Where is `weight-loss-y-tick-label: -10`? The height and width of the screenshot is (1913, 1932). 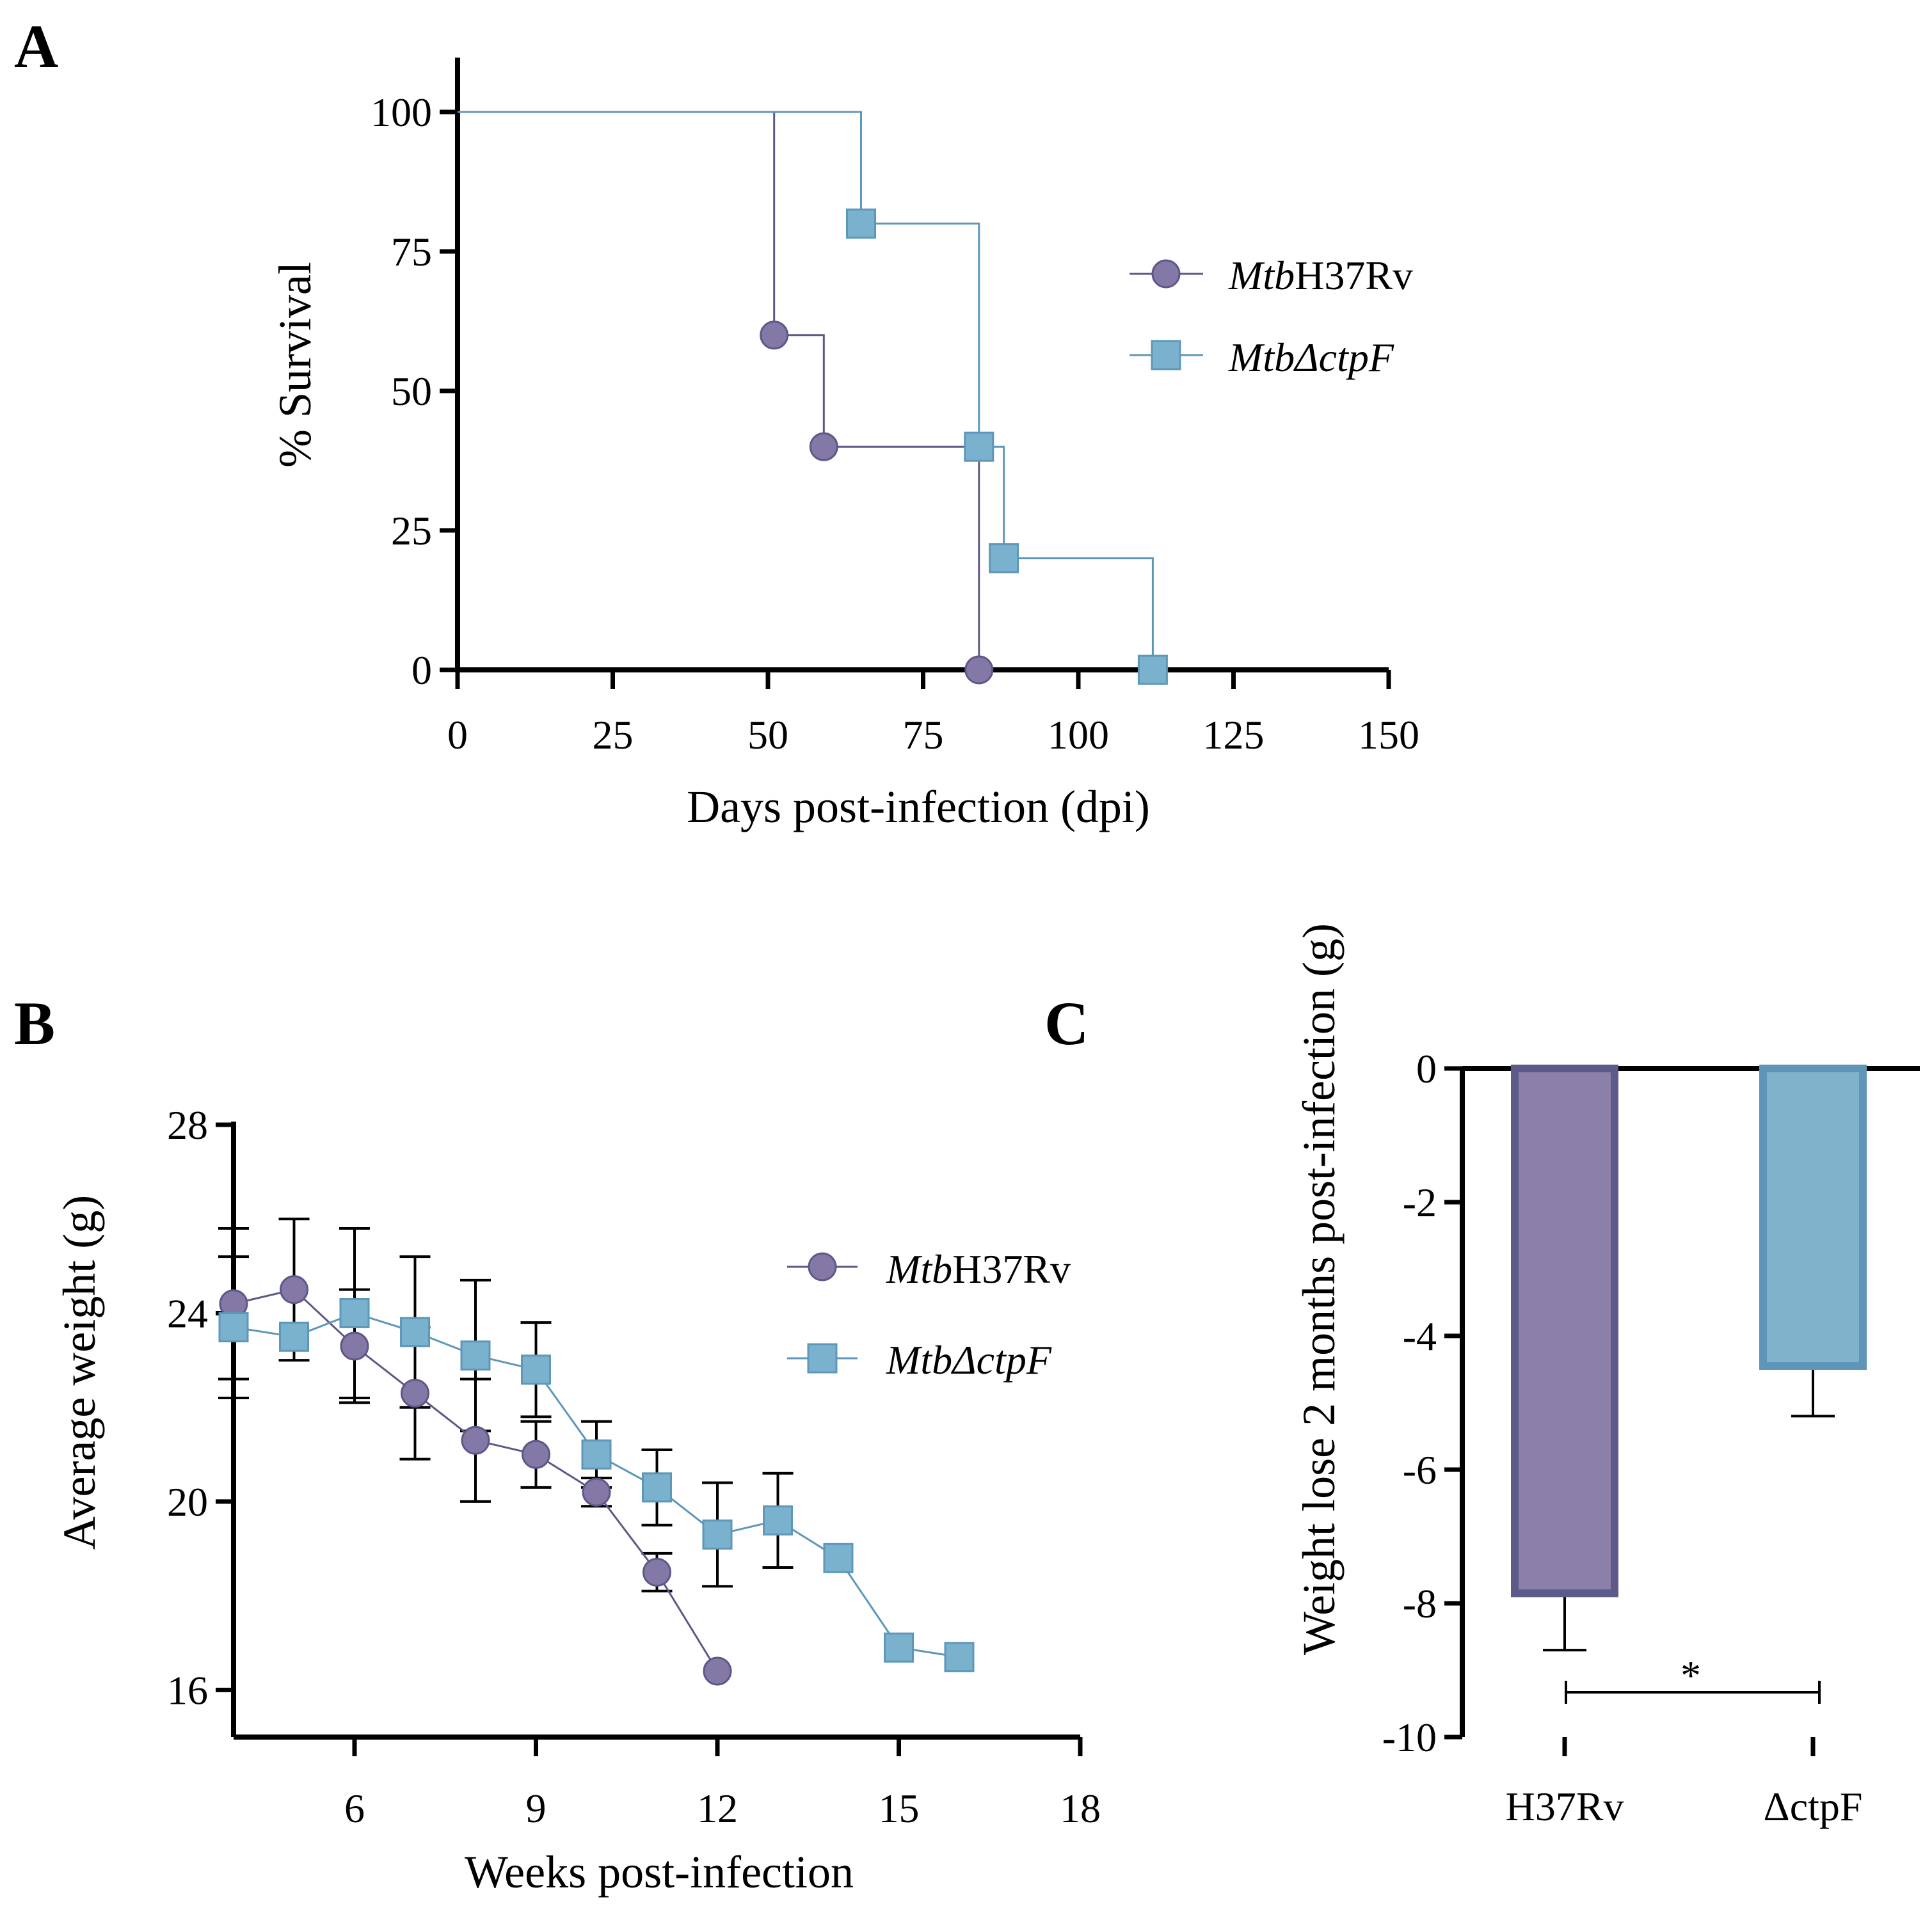 weight-loss-y-tick-label: -10 is located at coordinates (1409, 1738).